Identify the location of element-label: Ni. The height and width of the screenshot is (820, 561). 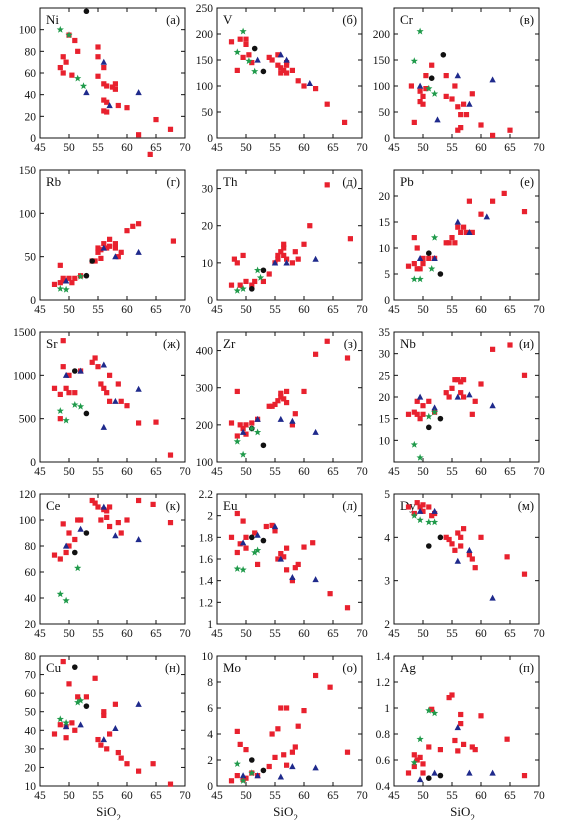
(52, 19).